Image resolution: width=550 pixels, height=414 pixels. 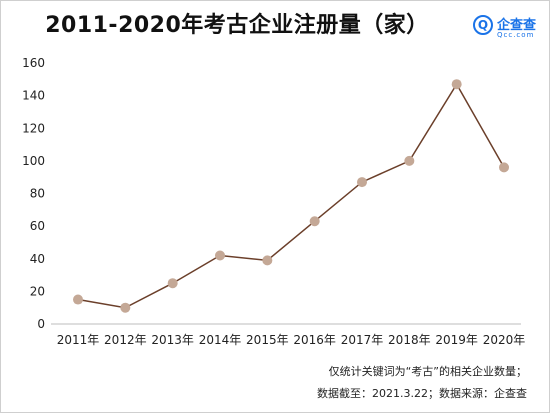 What do you see at coordinates (37, 194) in the screenshot?
I see `y-tick-label: 80` at bounding box center [37, 194].